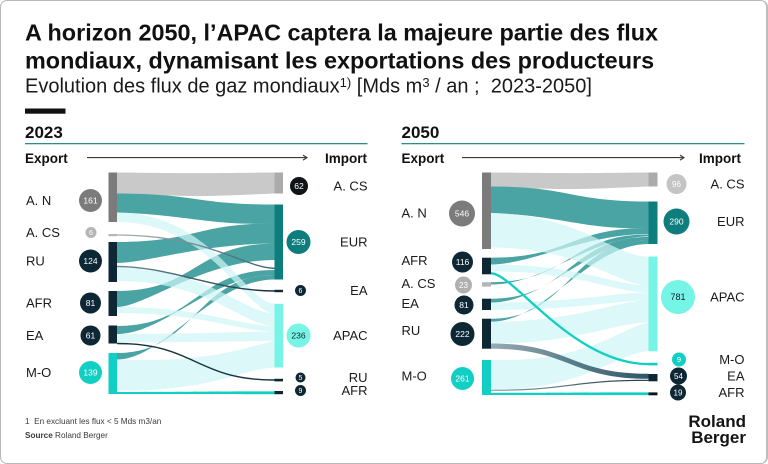 The width and height of the screenshot is (768, 464). Describe the element at coordinates (44, 132) in the screenshot. I see `svg-text: 2023` at that location.